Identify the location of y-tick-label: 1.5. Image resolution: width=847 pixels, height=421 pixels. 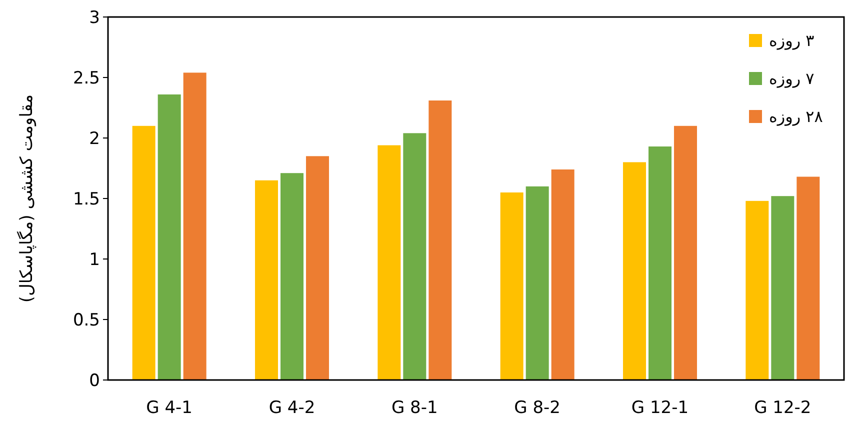
(86, 200).